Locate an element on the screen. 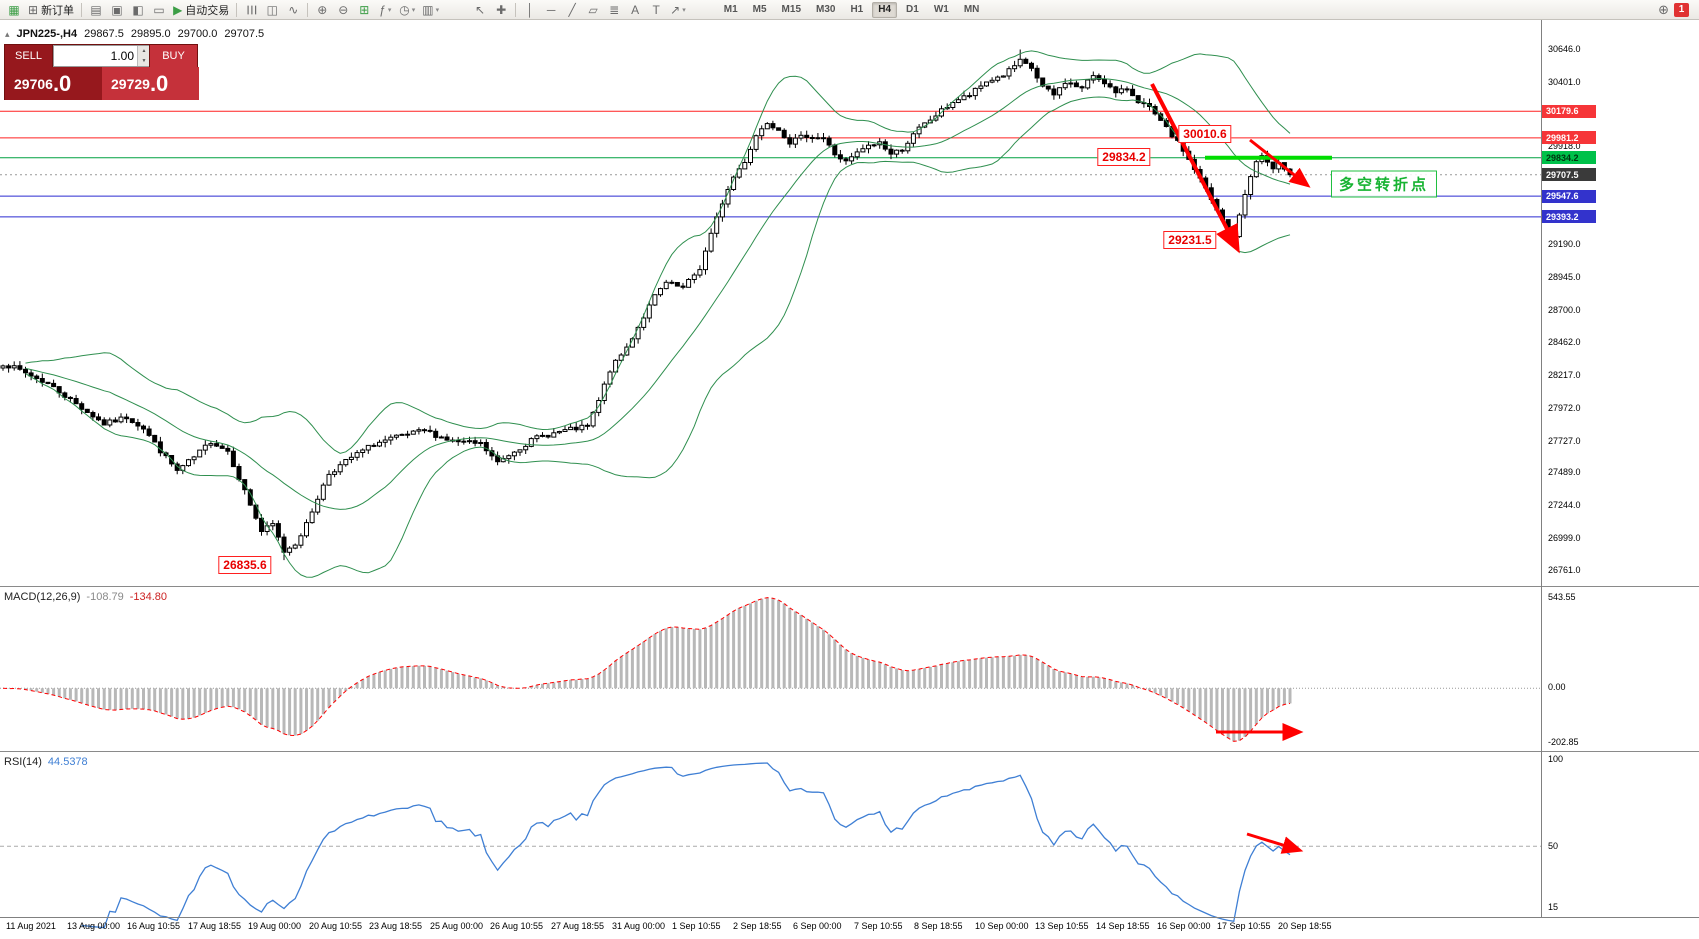  time-axis-label: 17 Aug 18:55 is located at coordinates (215, 926).